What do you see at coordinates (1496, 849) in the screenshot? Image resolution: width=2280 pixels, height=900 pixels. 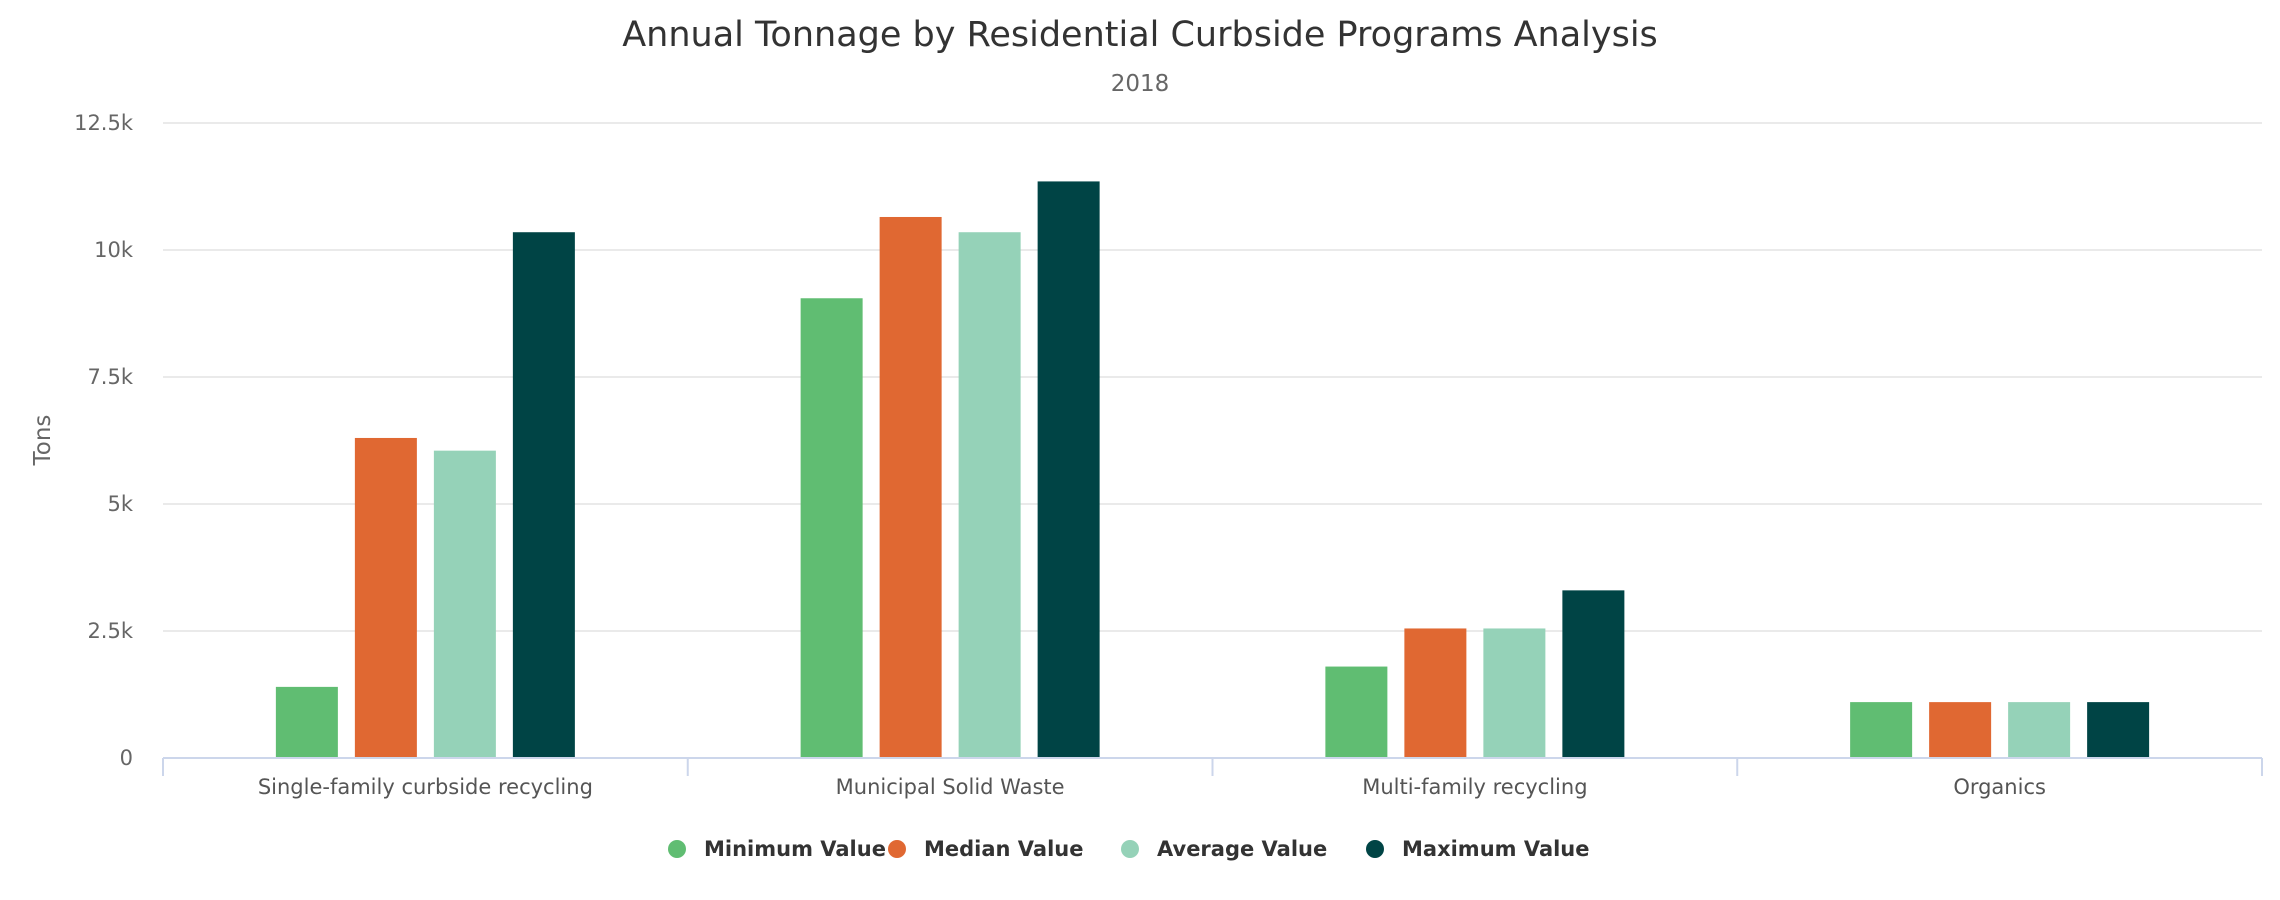 I see `legend-label: Maximum Value` at bounding box center [1496, 849].